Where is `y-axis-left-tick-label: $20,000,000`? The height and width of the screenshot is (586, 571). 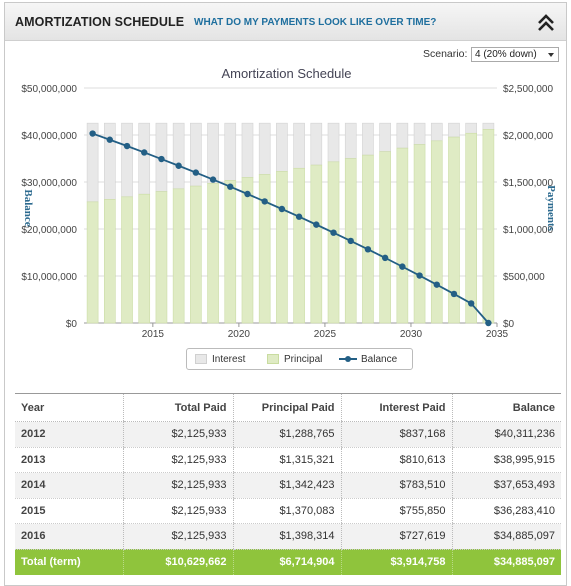 y-axis-left-tick-label: $20,000,000 is located at coordinates (49, 230).